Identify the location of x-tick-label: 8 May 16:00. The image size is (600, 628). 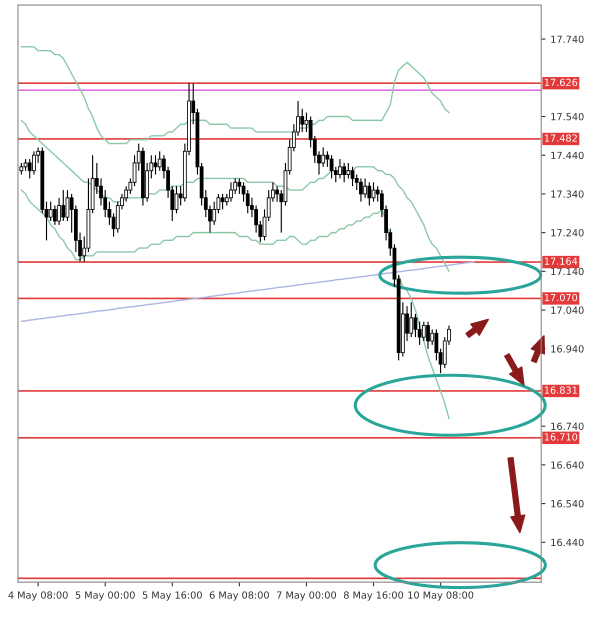
(374, 596).